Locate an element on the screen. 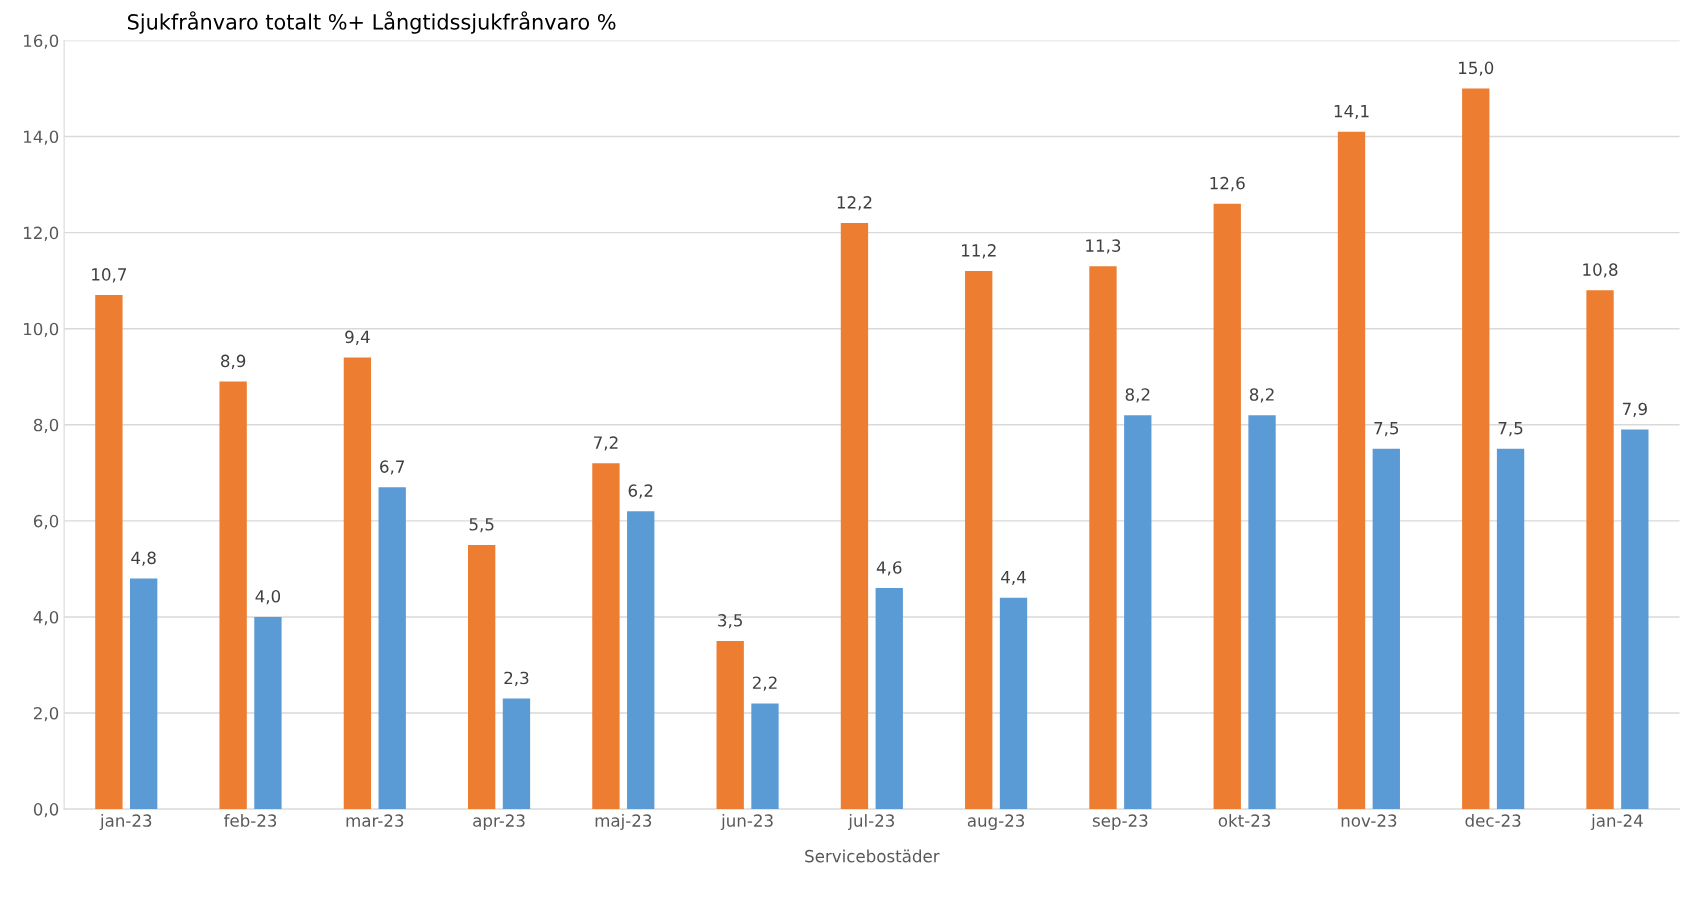  data-label: 10,8 is located at coordinates (1600, 270).